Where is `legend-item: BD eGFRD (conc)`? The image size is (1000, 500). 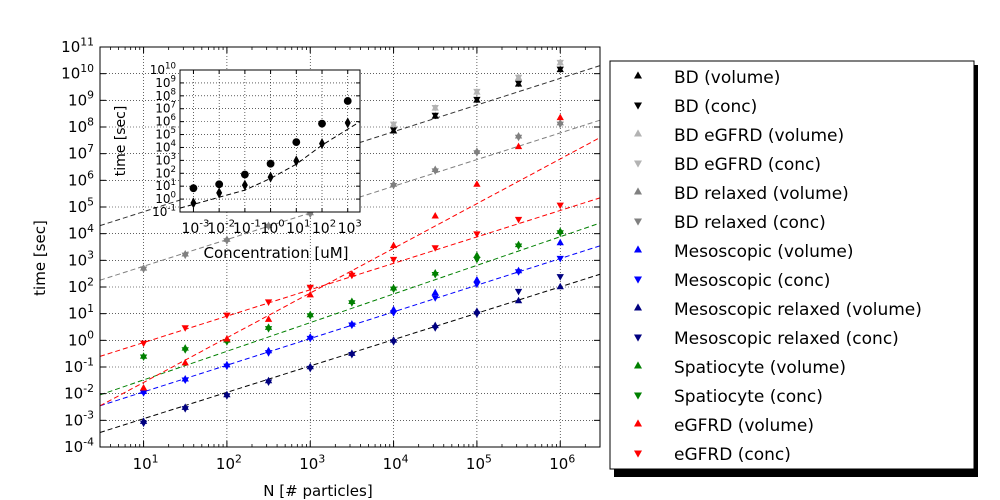
legend-item: BD eGFRD (conc) is located at coordinates (727, 165).